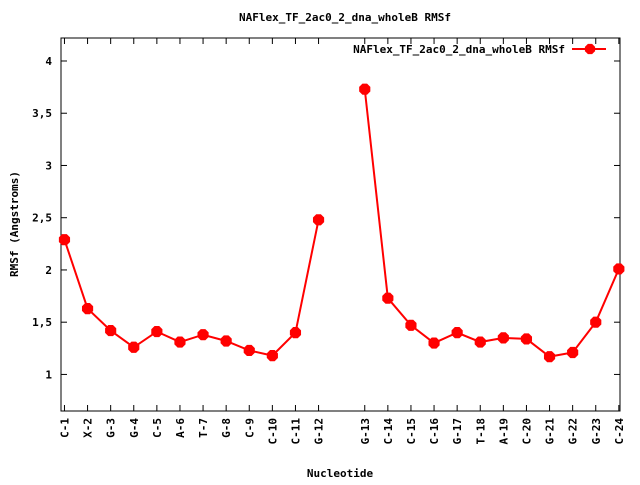 This screenshot has width=640, height=485. Describe the element at coordinates (503, 431) in the screenshot. I see `x-tick-label: A-19` at that location.